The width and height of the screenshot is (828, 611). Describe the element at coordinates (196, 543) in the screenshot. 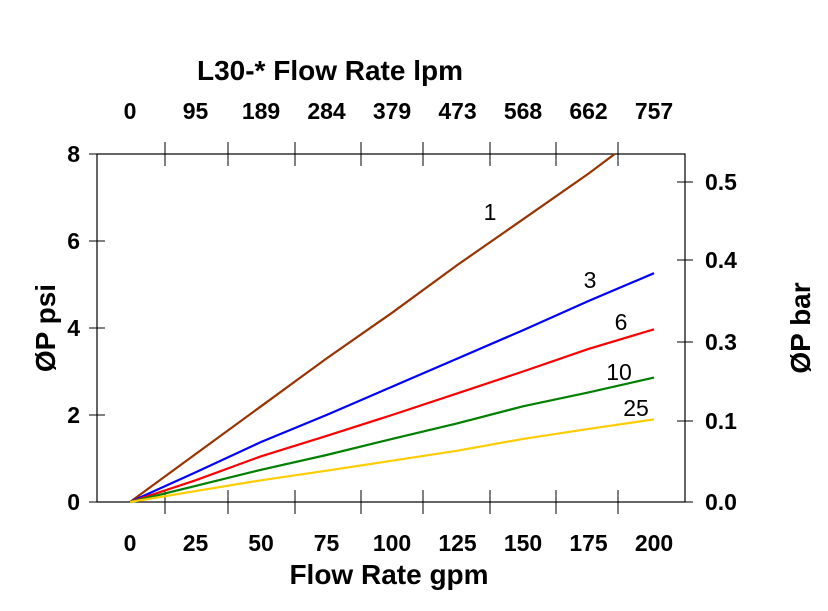

I see `x-tick-label: 25` at that location.